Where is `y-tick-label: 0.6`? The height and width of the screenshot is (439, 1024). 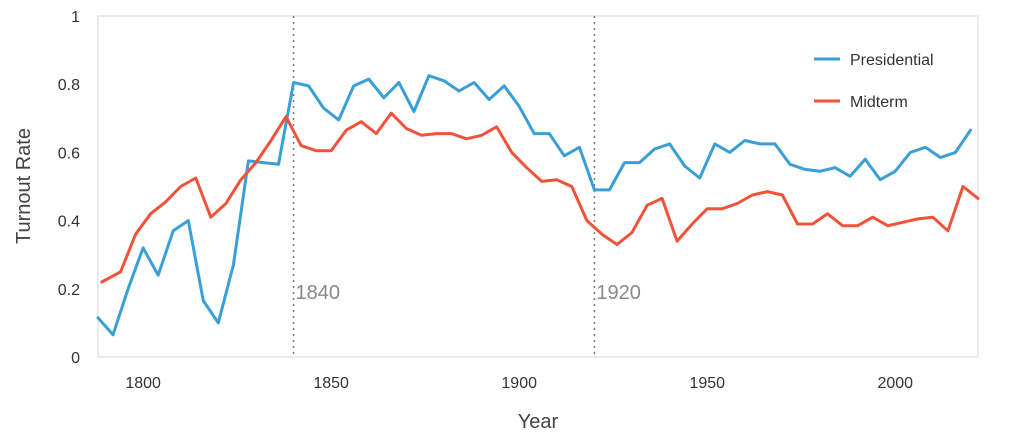 y-tick-label: 0.6 is located at coordinates (69, 153).